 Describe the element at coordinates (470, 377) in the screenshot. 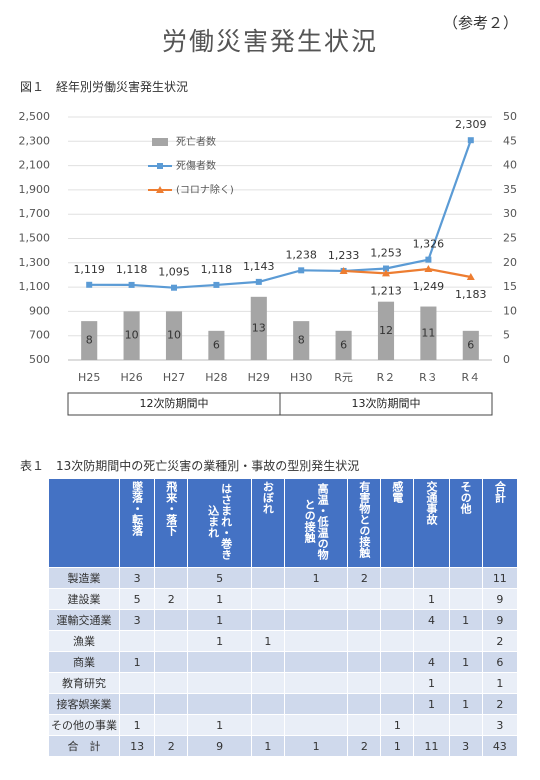

I see `x-tick-label: R４` at that location.